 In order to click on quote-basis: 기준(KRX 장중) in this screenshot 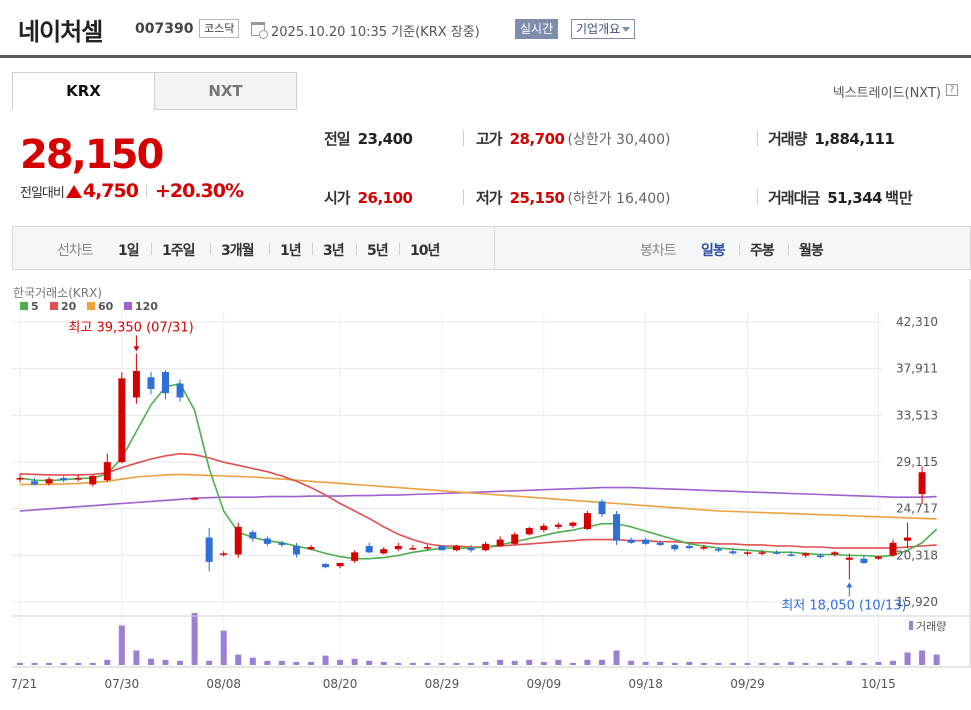, I will do `click(435, 32)`.